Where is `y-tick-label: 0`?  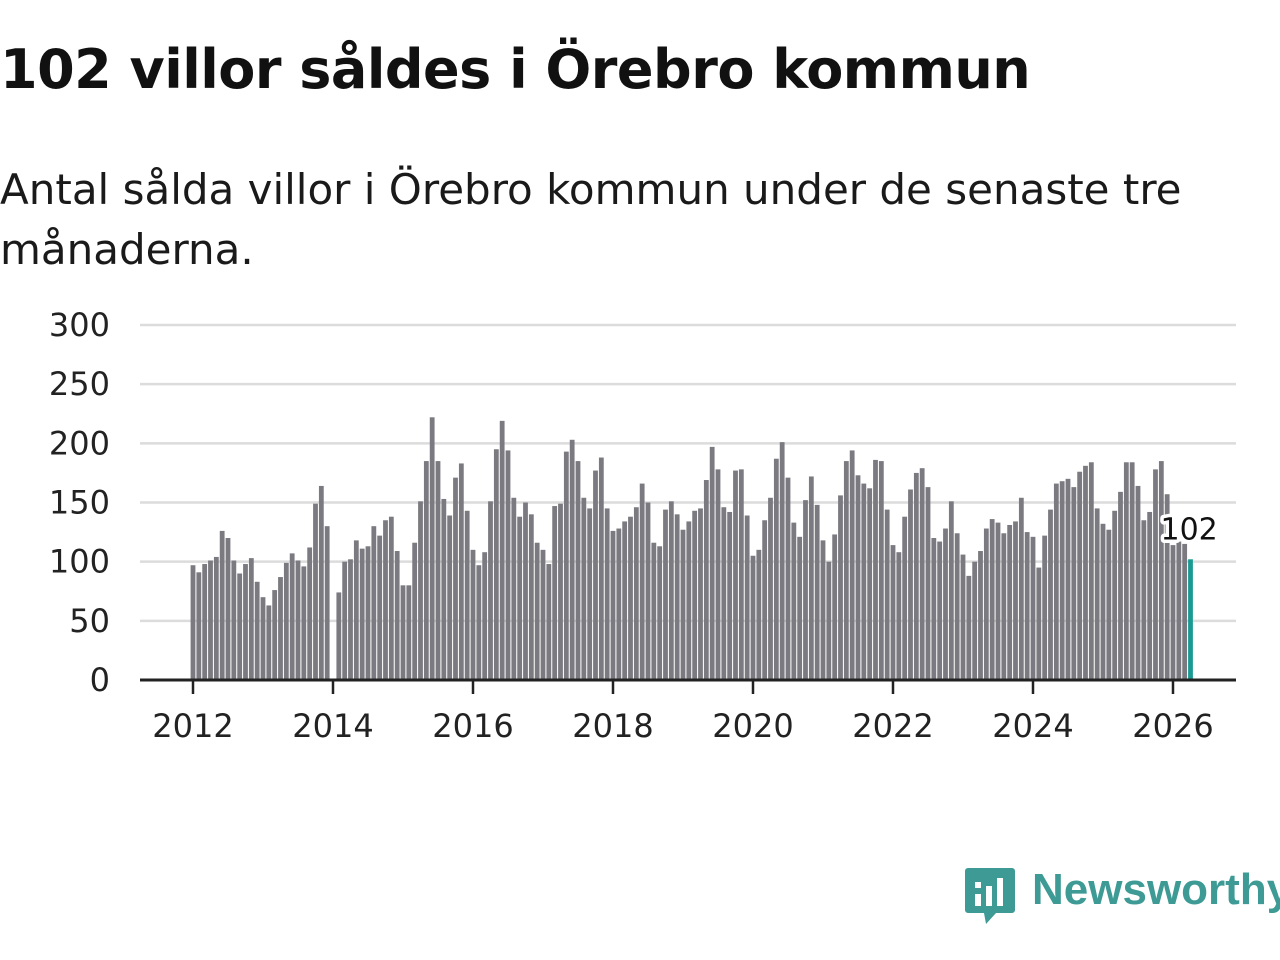
y-tick-label: 0 is located at coordinates (100, 680).